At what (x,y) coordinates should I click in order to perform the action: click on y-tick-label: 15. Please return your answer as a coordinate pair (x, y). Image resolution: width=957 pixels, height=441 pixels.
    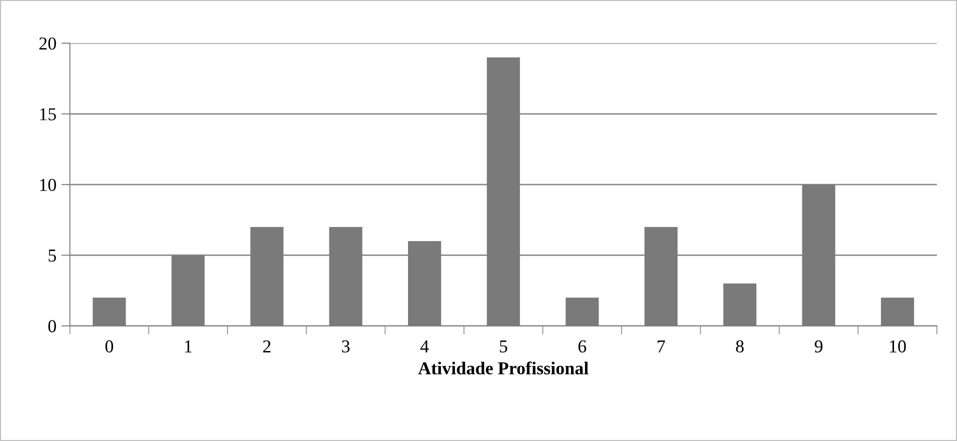
    Looking at the image, I should click on (48, 114).